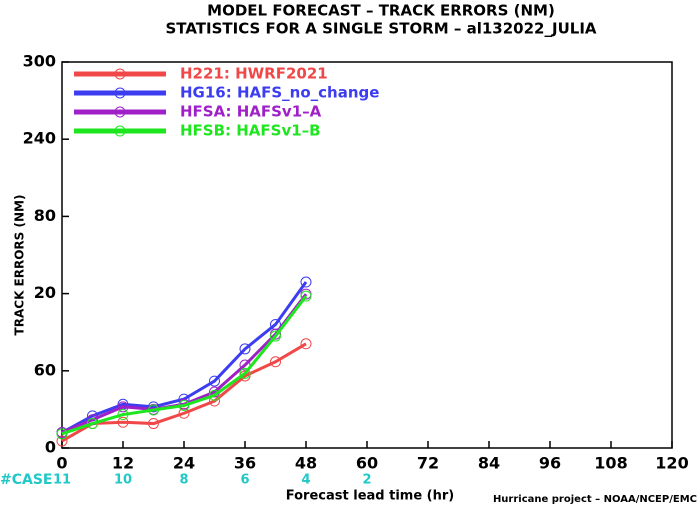  What do you see at coordinates (26, 480) in the screenshot?
I see `case-label: #CASE` at bounding box center [26, 480].